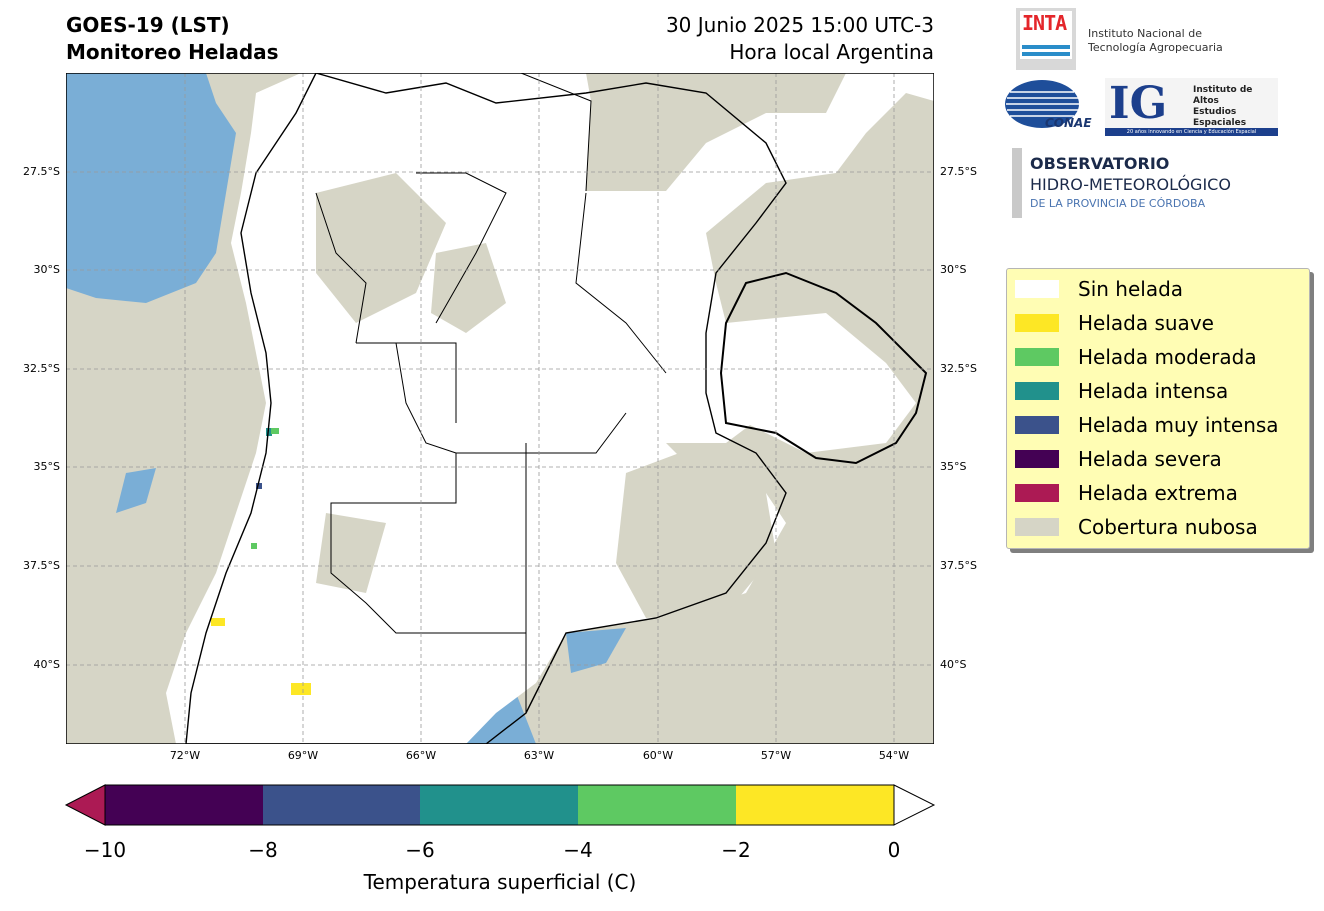 This screenshot has height=911, width=1324. Describe the element at coordinates (263, 850) in the screenshot. I see `colorbar-tick: −8` at that location.